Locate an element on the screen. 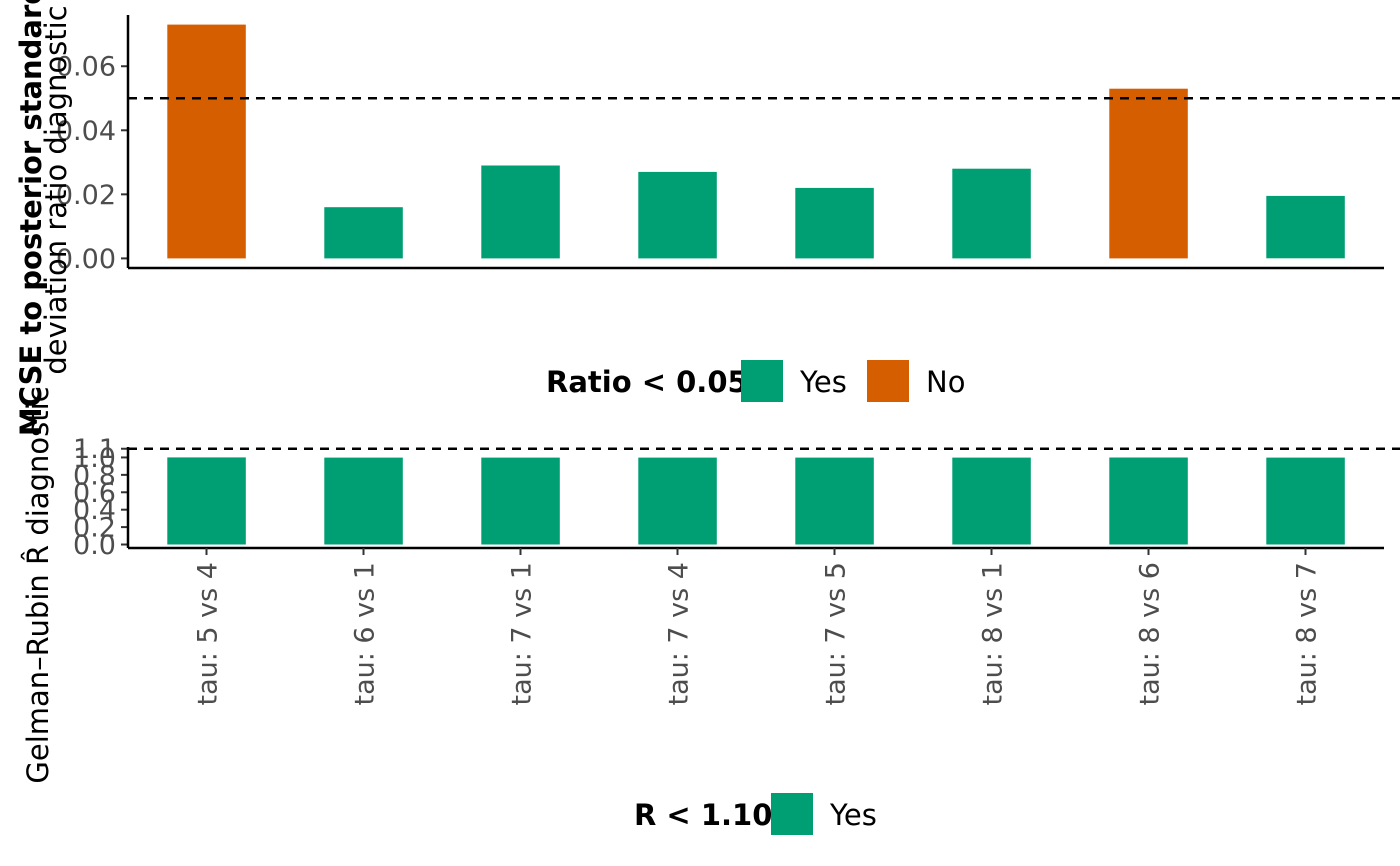 The width and height of the screenshot is (1400, 866). rhat-legend-title: R < 1.10 is located at coordinates (703, 815).